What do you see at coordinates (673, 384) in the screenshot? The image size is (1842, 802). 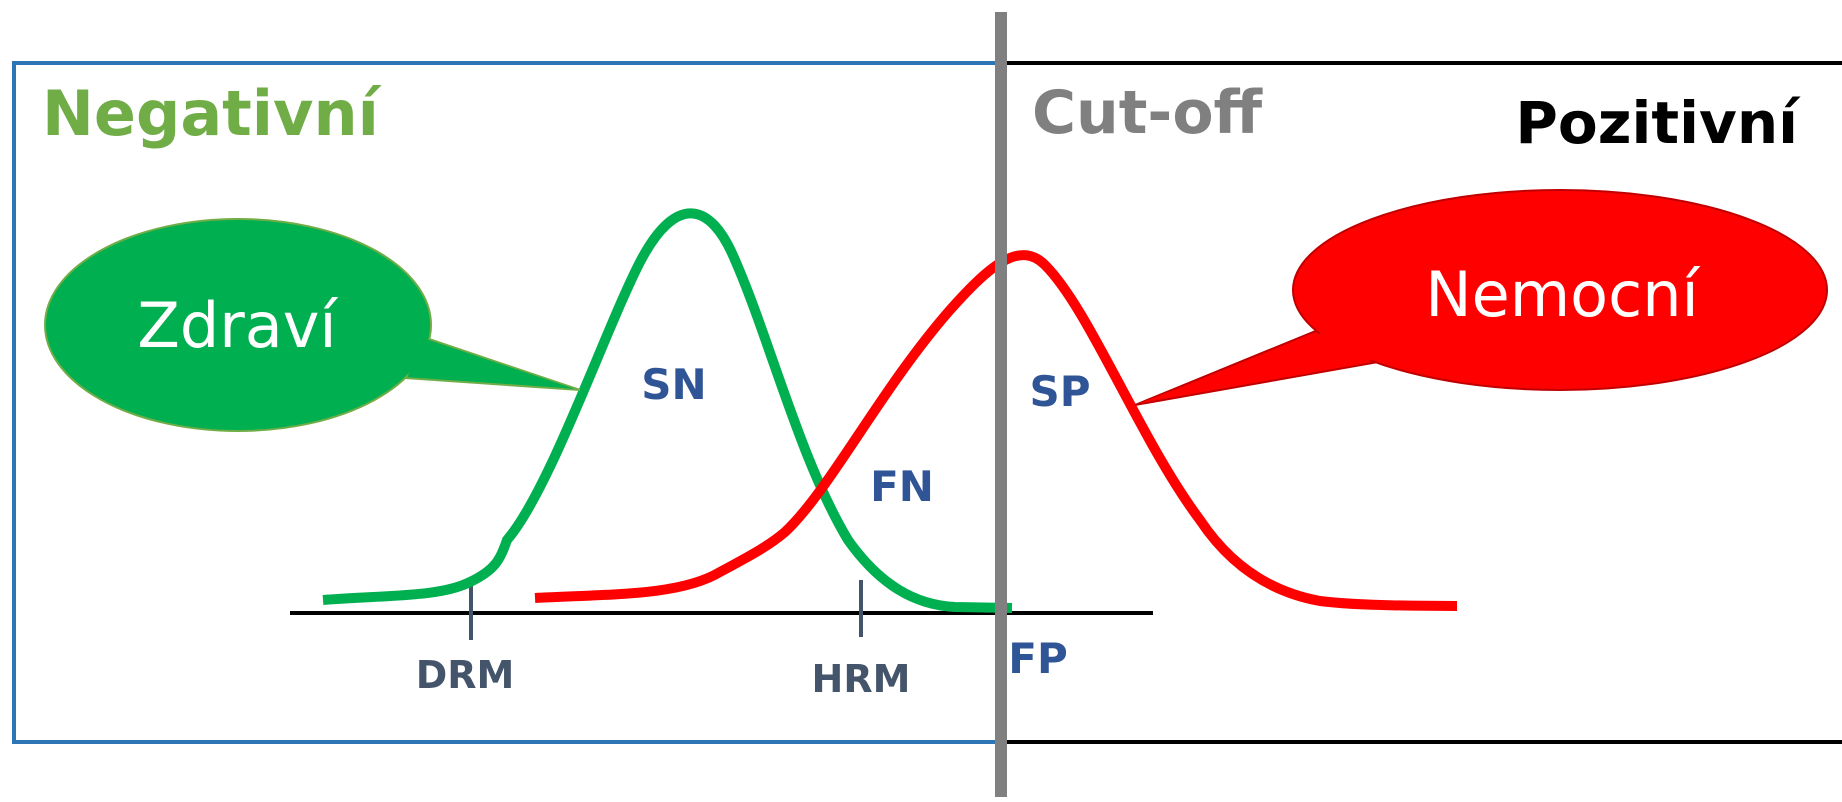 I see `sn-label: SN` at bounding box center [673, 384].